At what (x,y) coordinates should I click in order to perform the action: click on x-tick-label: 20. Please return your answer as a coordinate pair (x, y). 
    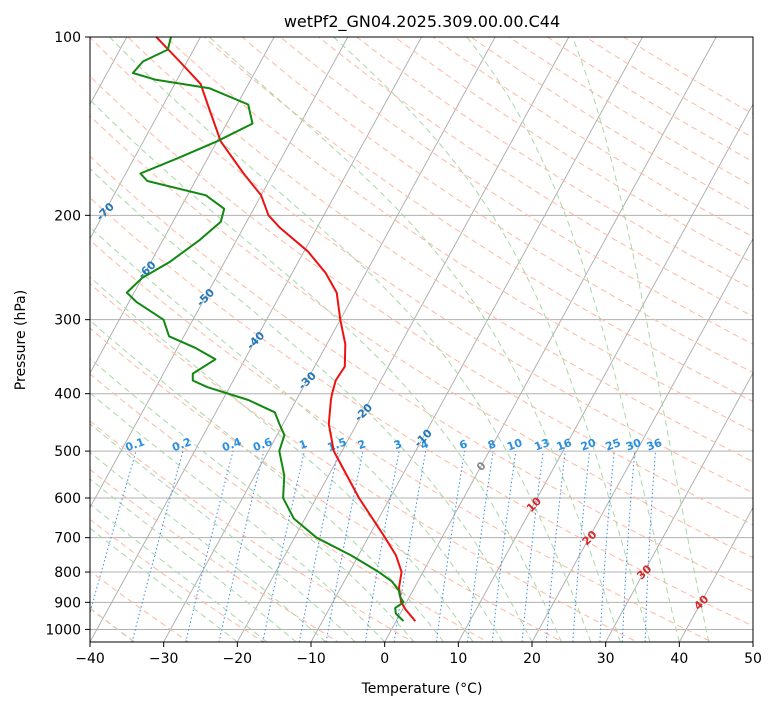
    Looking at the image, I should click on (532, 659).